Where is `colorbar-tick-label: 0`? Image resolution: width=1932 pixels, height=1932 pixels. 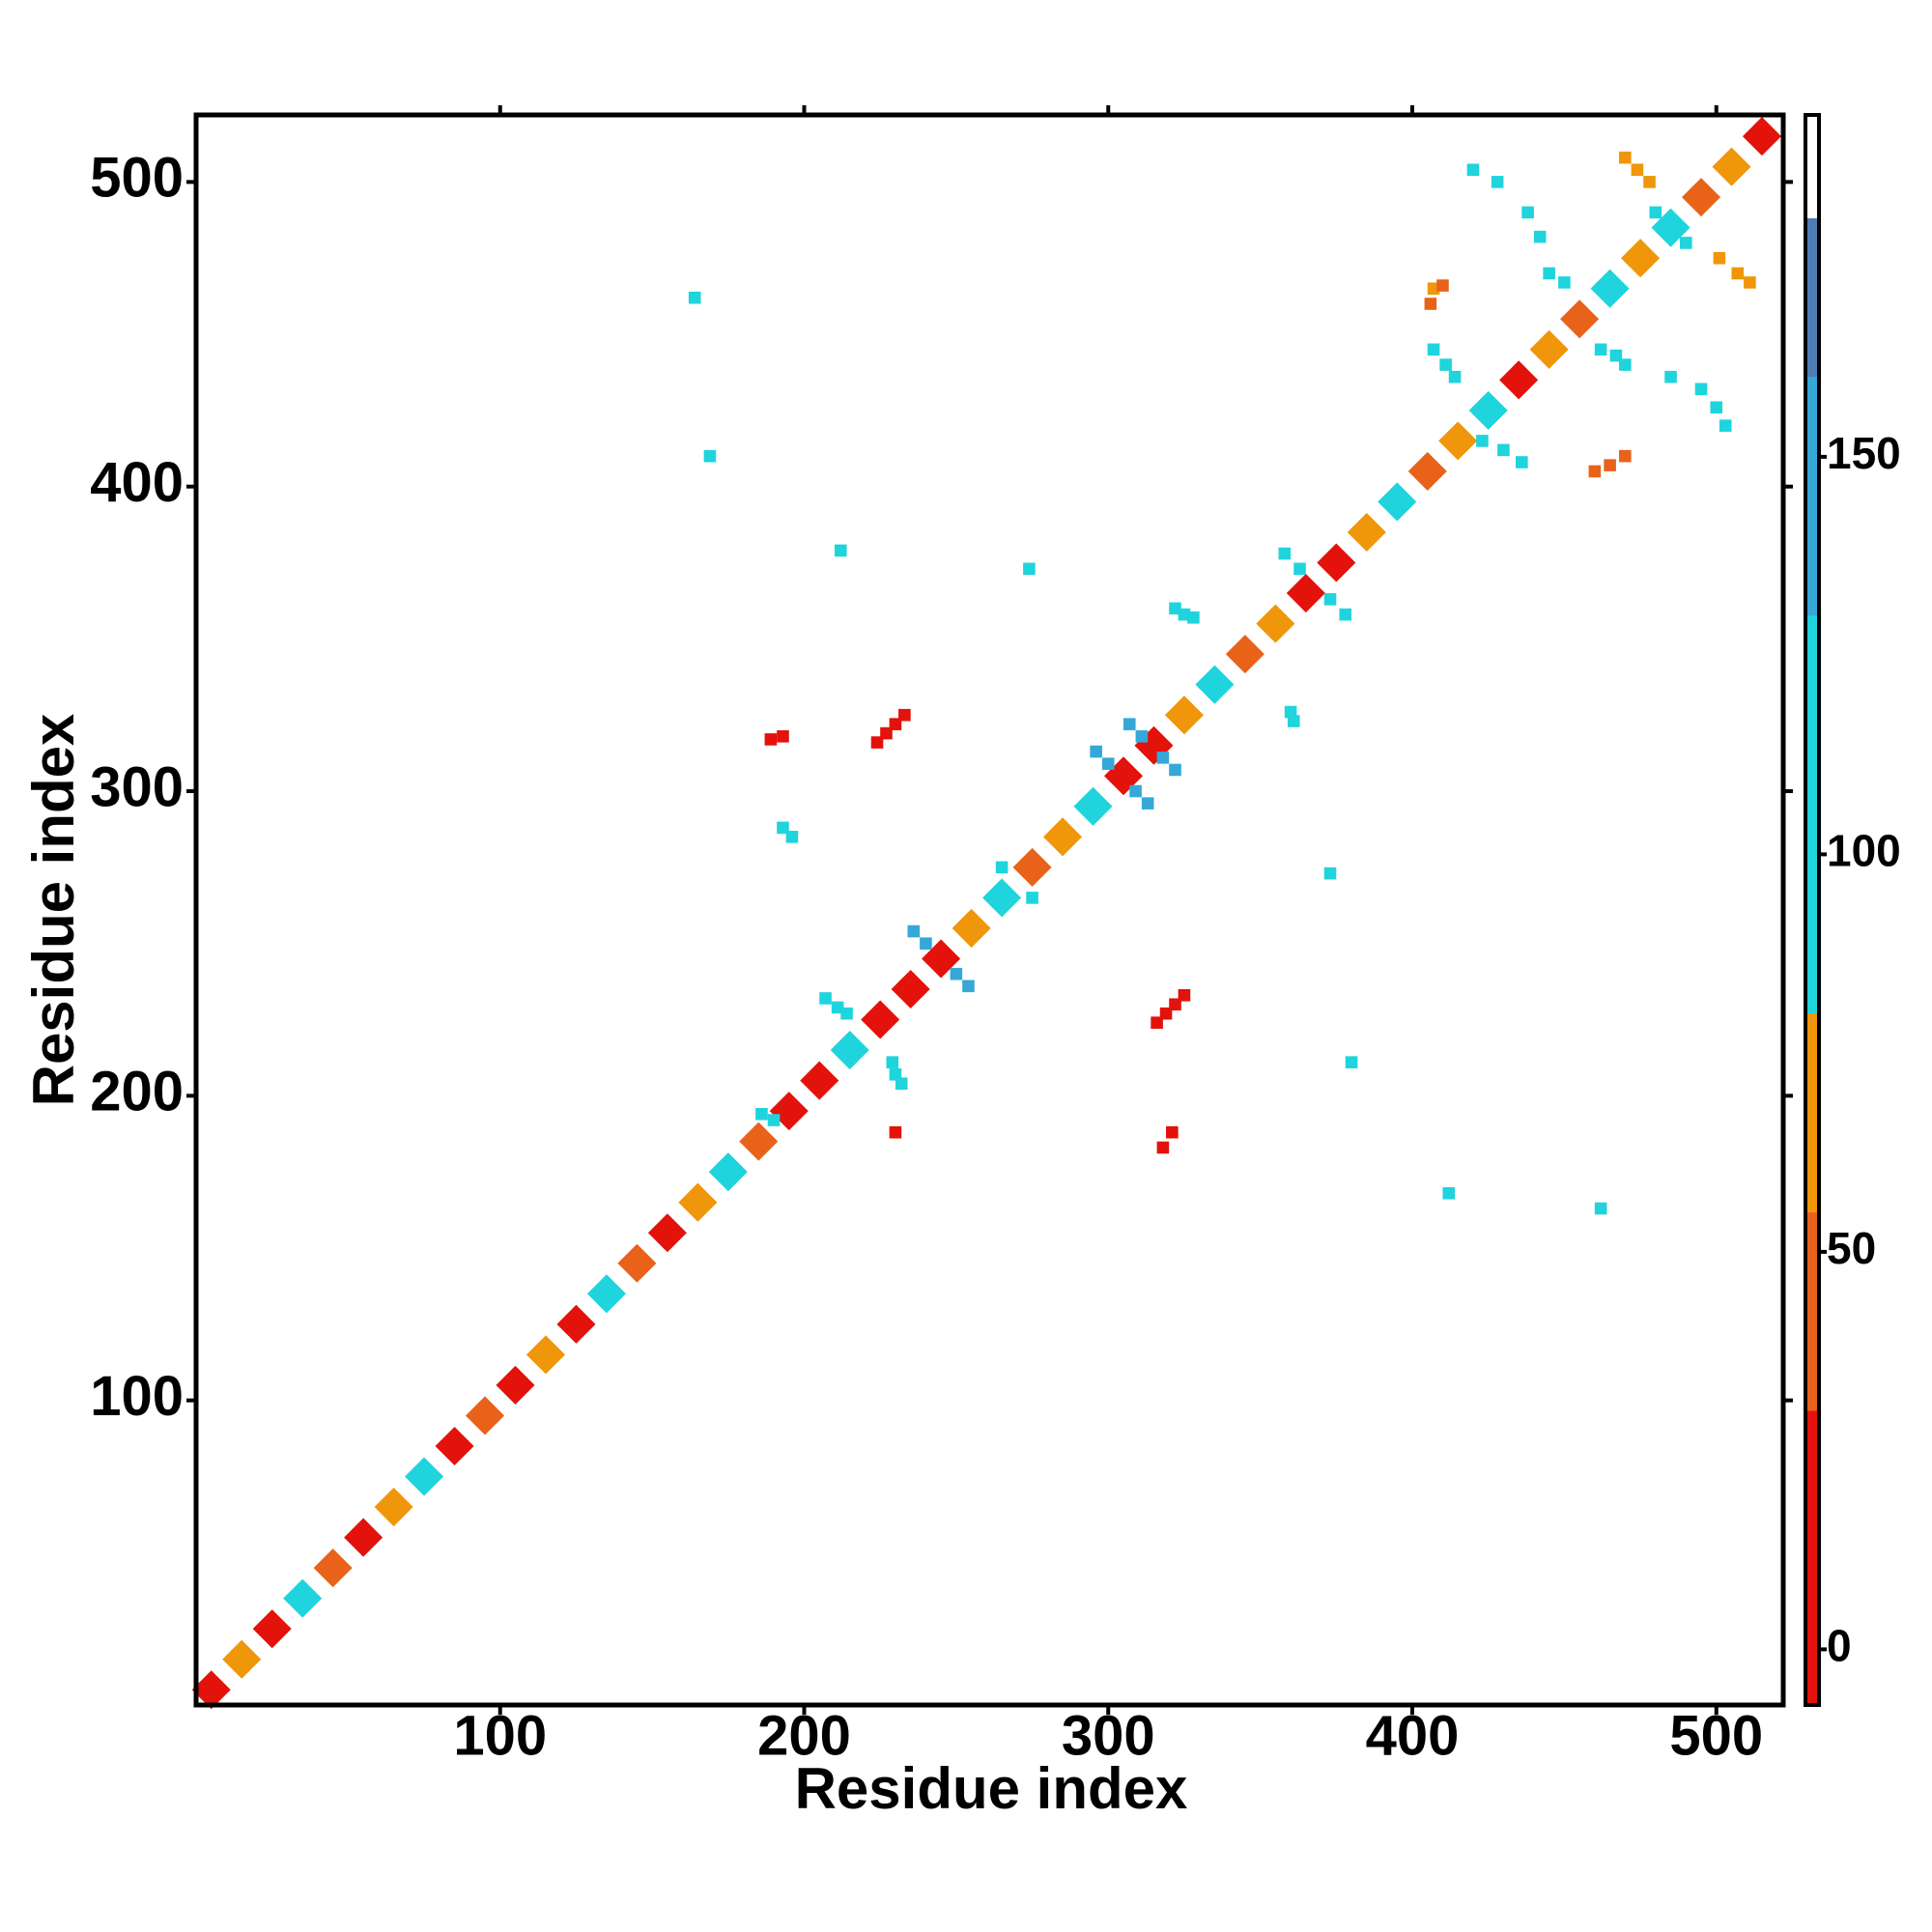 colorbar-tick-label: 0 is located at coordinates (1839, 1646).